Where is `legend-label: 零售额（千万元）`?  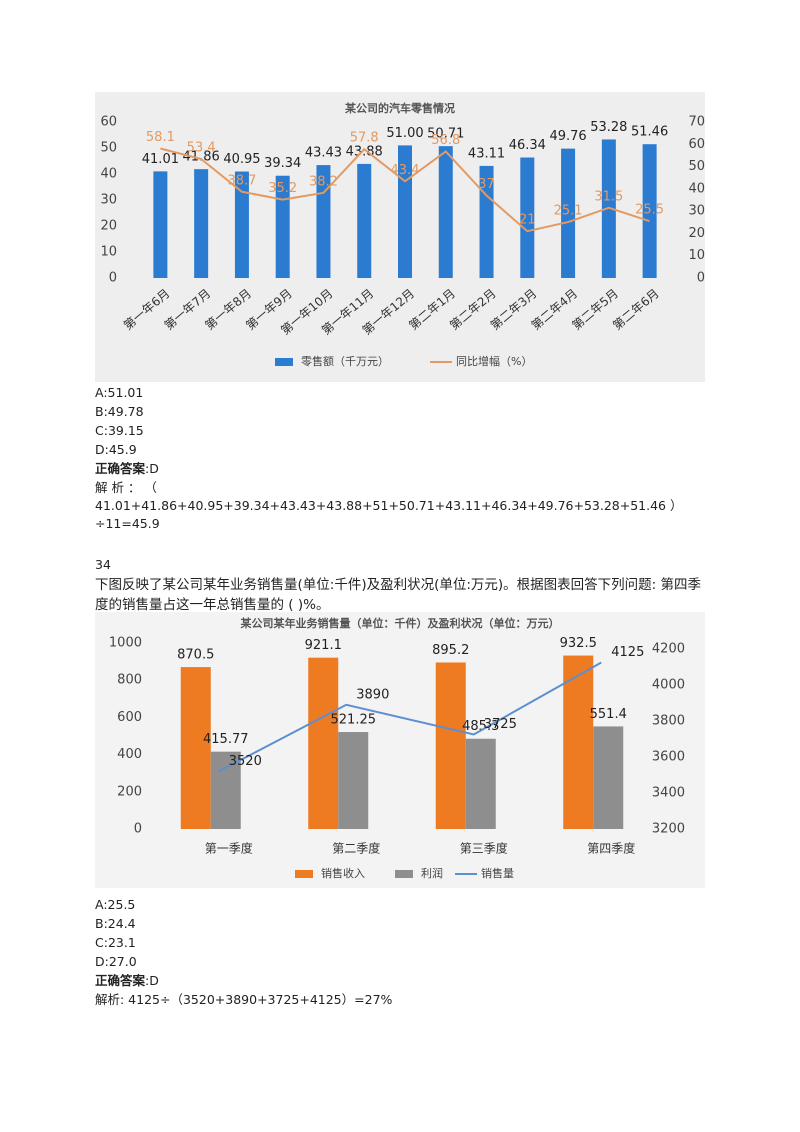
legend-label: 零售额（千万元） is located at coordinates (345, 361).